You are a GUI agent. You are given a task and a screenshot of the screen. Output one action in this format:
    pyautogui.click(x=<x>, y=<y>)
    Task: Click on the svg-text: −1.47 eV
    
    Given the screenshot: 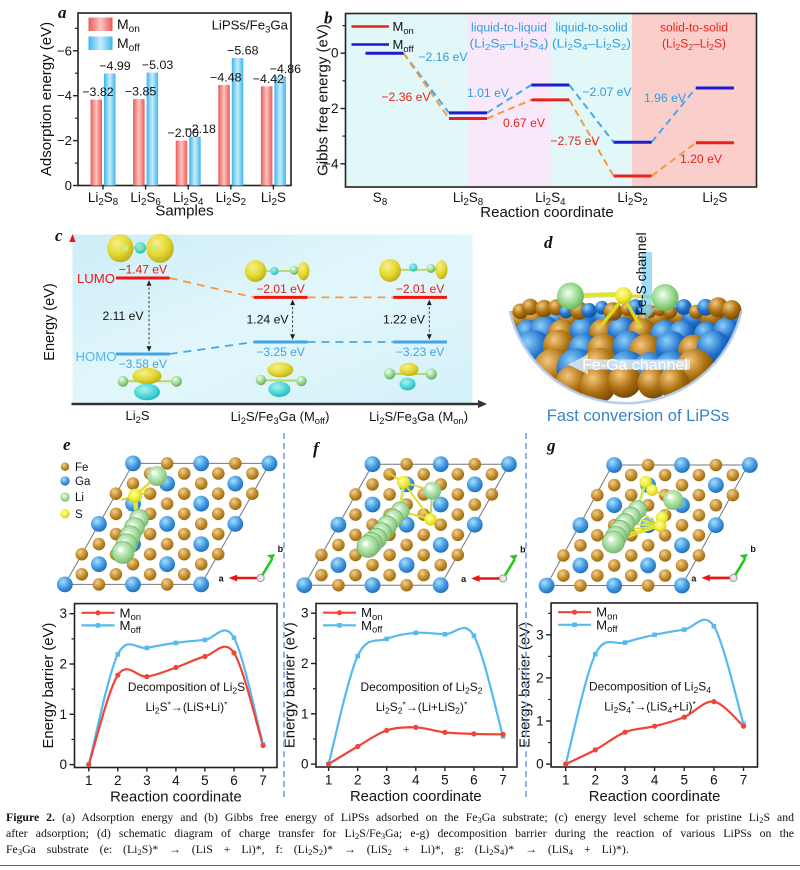 What is the action you would take?
    pyautogui.click(x=143, y=270)
    